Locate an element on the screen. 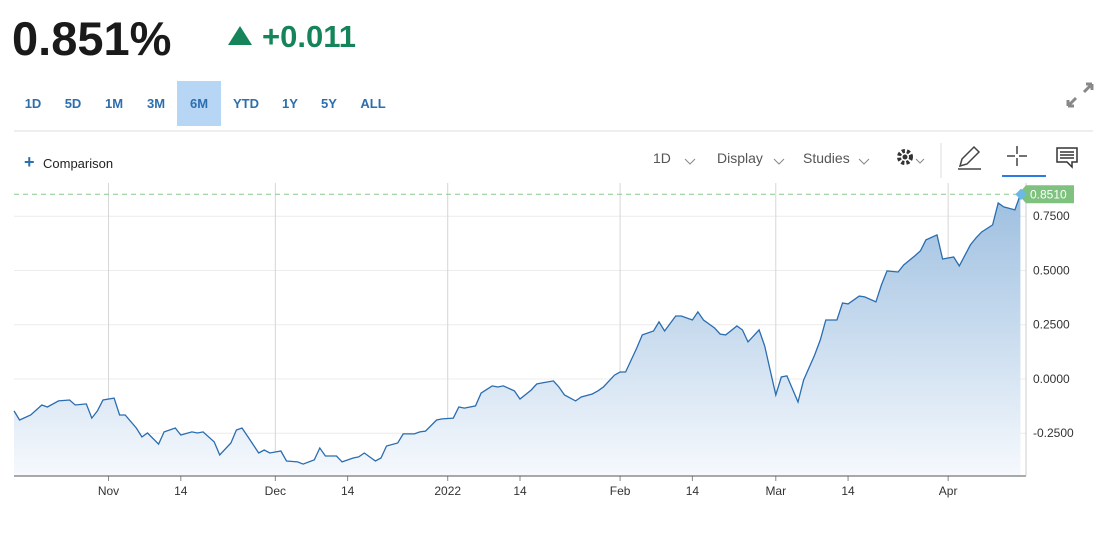 This screenshot has width=1100, height=541. current-label: 0.8510 is located at coordinates (1048, 194).